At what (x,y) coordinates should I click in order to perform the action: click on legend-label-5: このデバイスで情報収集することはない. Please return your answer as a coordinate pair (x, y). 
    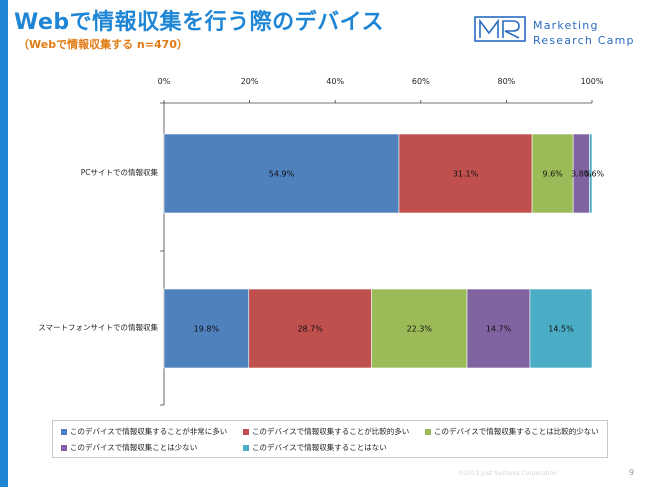
    Looking at the image, I should click on (319, 447).